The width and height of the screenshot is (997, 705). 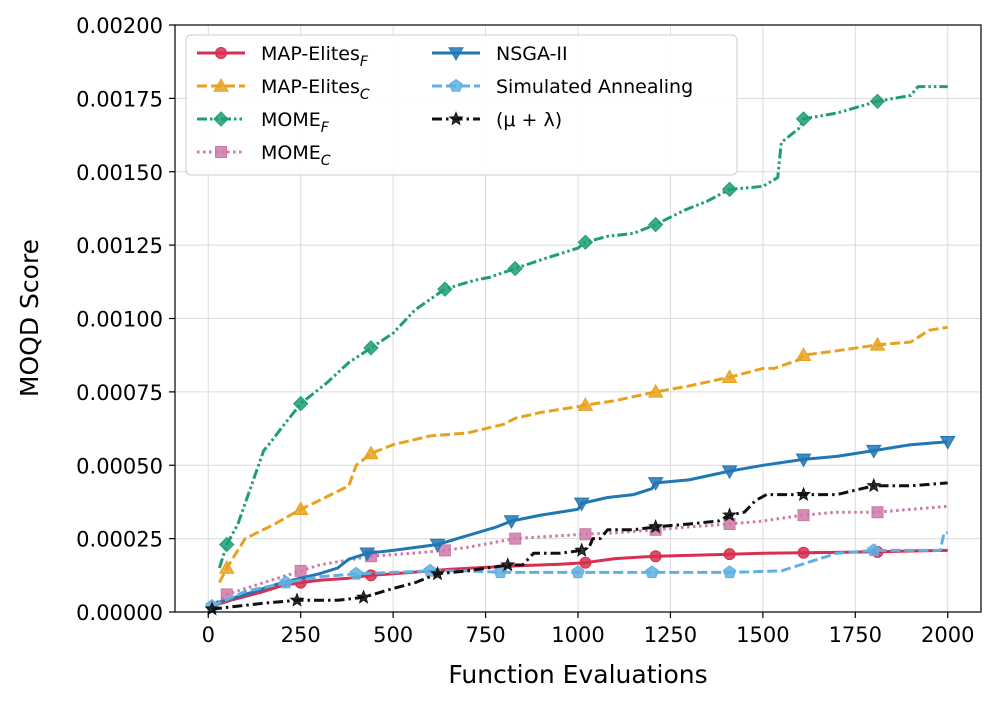 What do you see at coordinates (119, 173) in the screenshot?
I see `y-tick-label: 0.00150` at bounding box center [119, 173].